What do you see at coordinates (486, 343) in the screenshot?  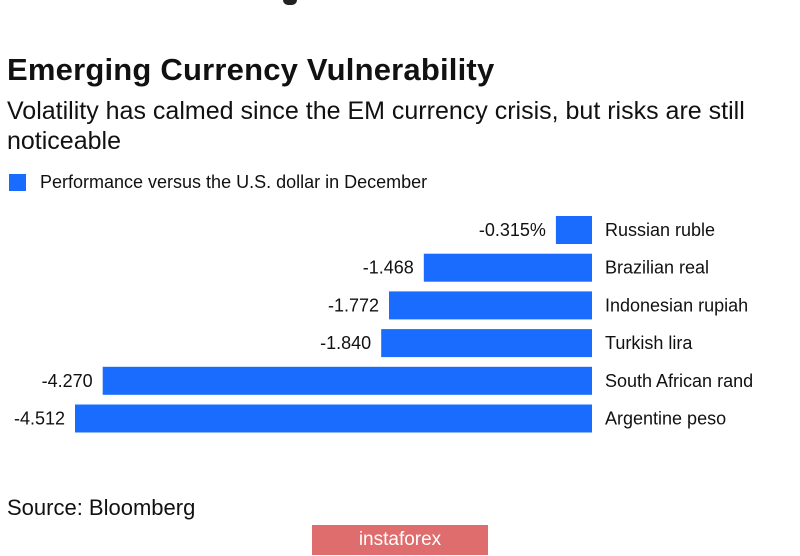 I see `bar-turkish-lira` at bounding box center [486, 343].